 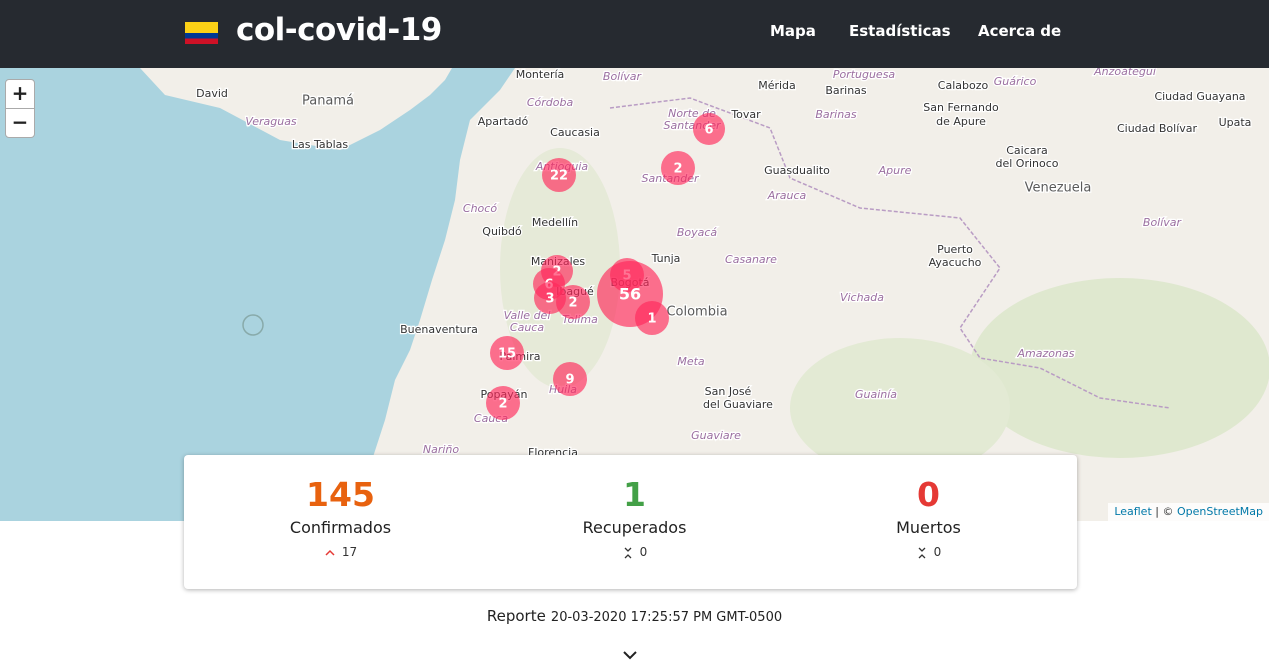 What do you see at coordinates (876, 394) in the screenshot?
I see `map-label: Guainía` at bounding box center [876, 394].